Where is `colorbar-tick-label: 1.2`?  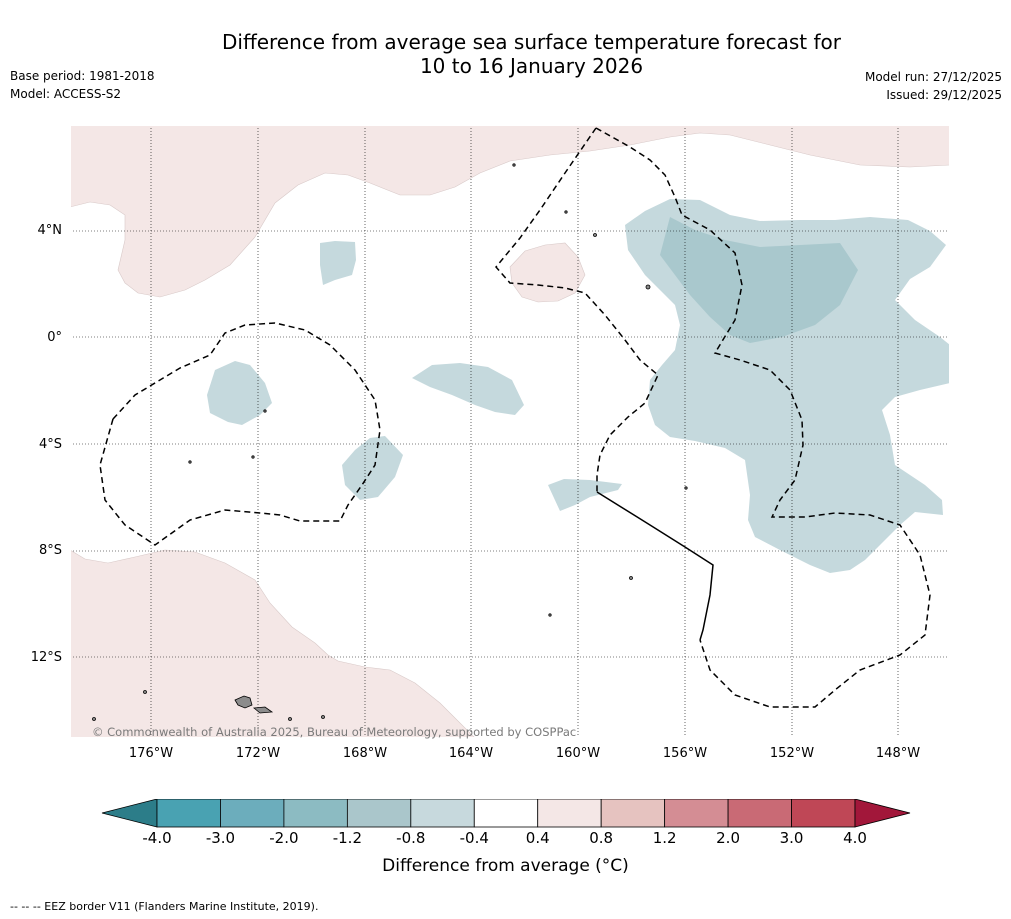 colorbar-tick-label: 1.2 is located at coordinates (664, 838).